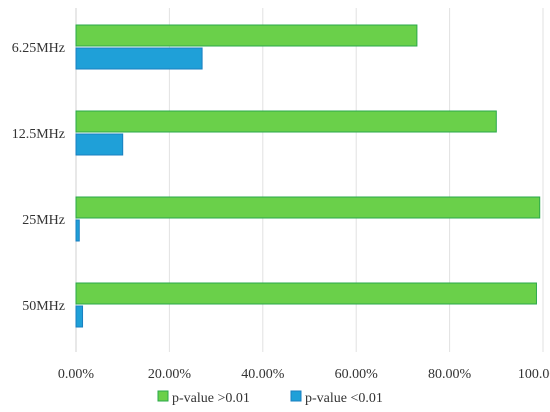  Describe the element at coordinates (344, 398) in the screenshot. I see `legend-label-p-value-lt: p-value <0.01` at that location.